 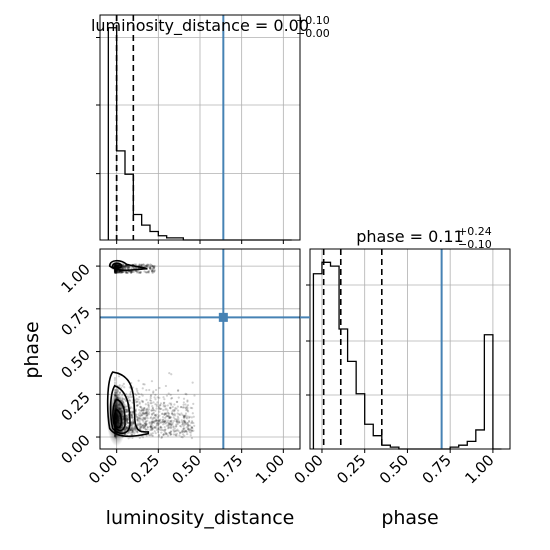 I want to click on ph-title-value: 0.11, so click(x=446, y=236).